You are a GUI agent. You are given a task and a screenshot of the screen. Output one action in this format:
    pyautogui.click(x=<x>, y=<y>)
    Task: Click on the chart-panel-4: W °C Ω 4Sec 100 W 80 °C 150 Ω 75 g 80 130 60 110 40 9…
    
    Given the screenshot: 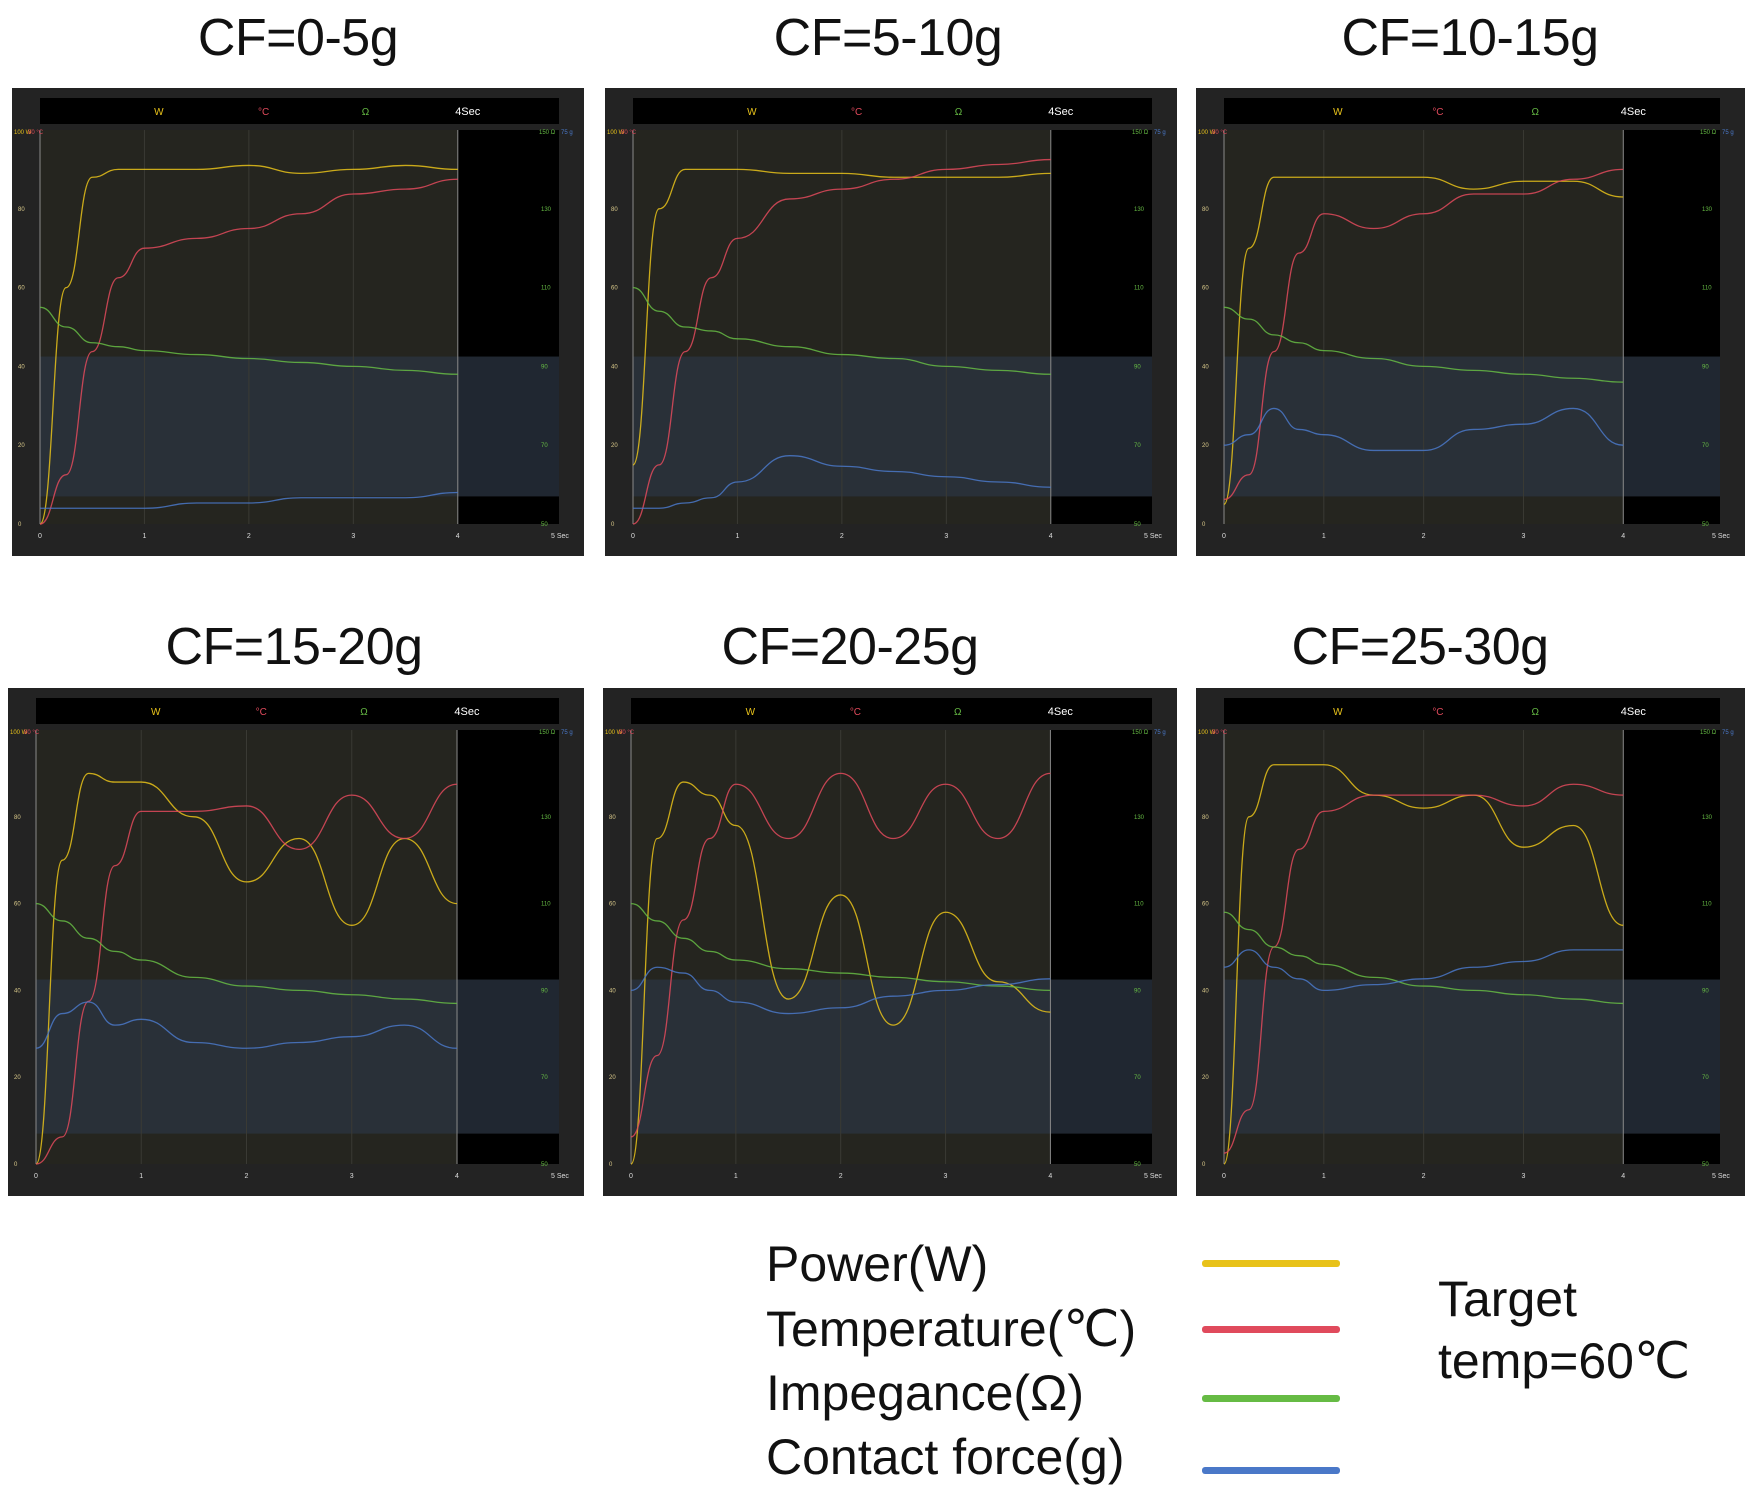 What is the action you would take?
    pyautogui.click(x=296, y=942)
    